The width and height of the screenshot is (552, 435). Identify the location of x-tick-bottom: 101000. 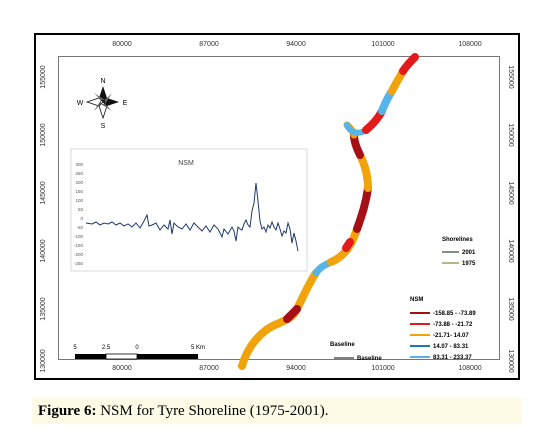
(383, 368).